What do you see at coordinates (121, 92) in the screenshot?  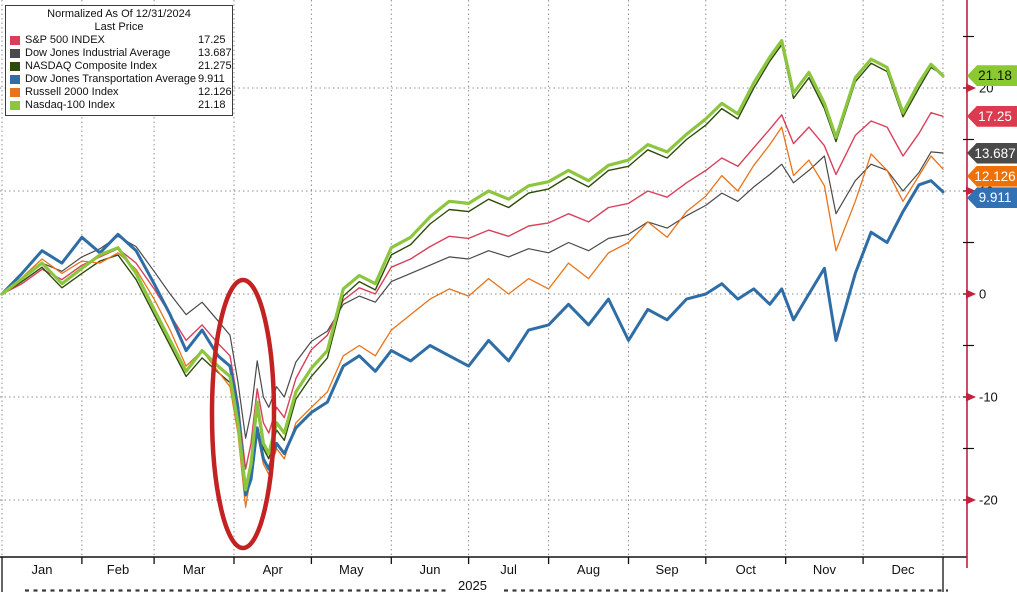 I see `legend-item: Russell 2000 Index 12.126` at bounding box center [121, 92].